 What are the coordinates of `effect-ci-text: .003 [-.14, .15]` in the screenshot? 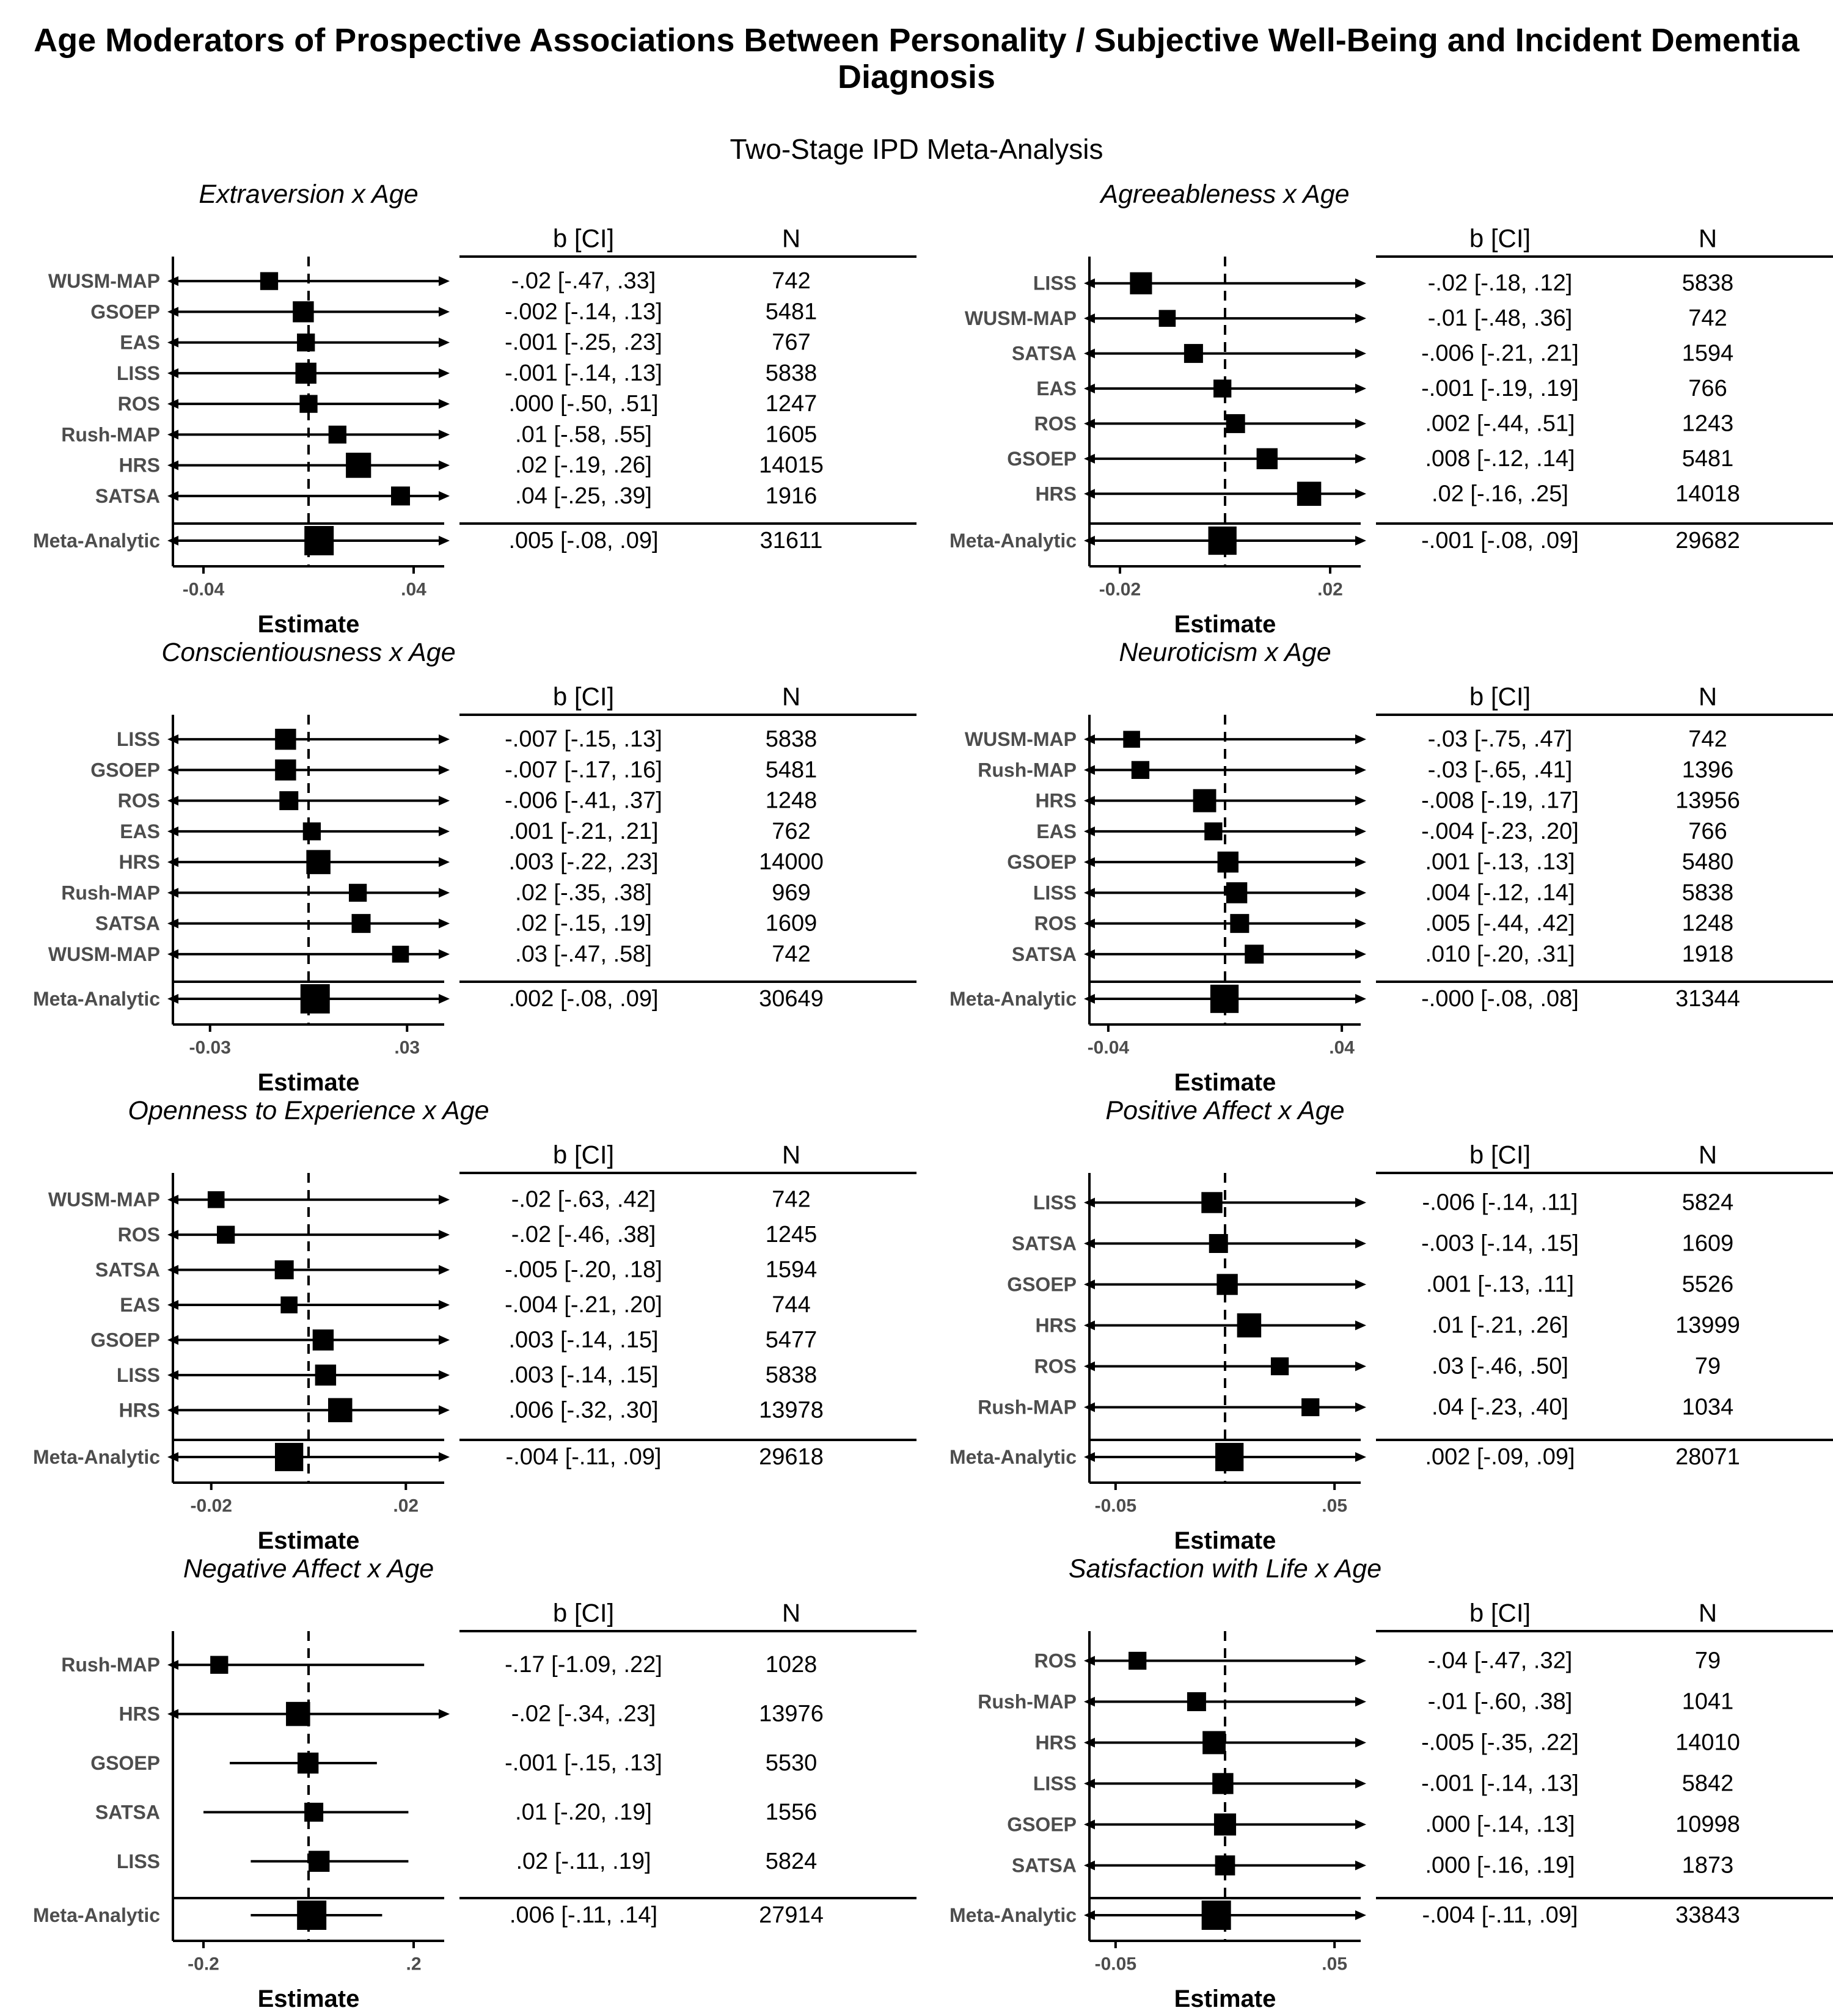 It's located at (583, 1375).